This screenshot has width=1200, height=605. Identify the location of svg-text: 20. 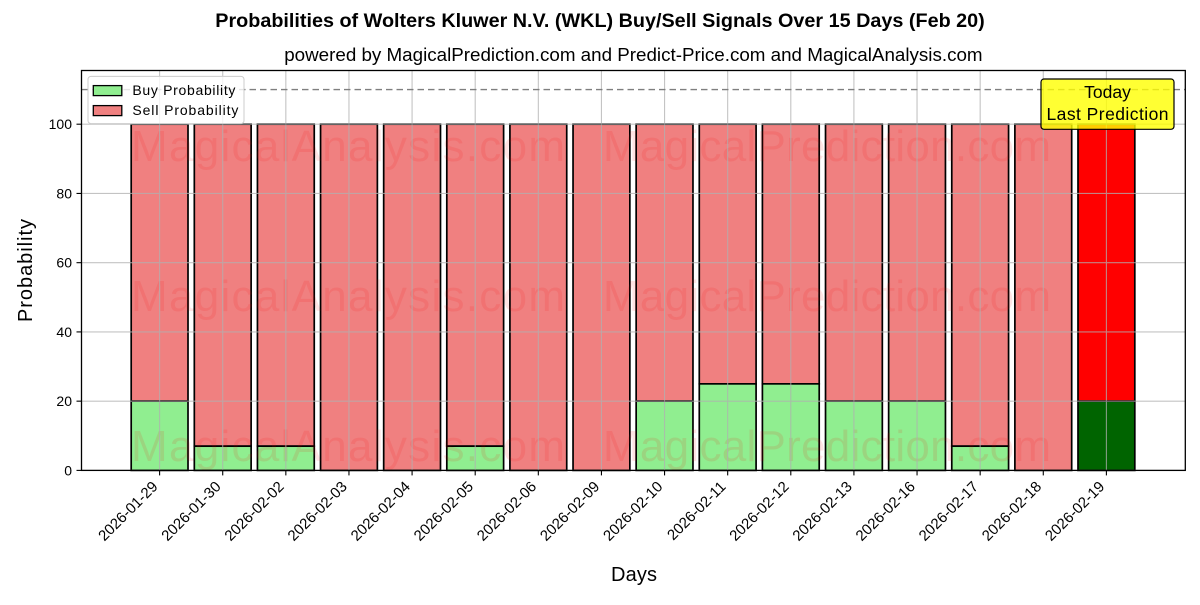
(64, 401).